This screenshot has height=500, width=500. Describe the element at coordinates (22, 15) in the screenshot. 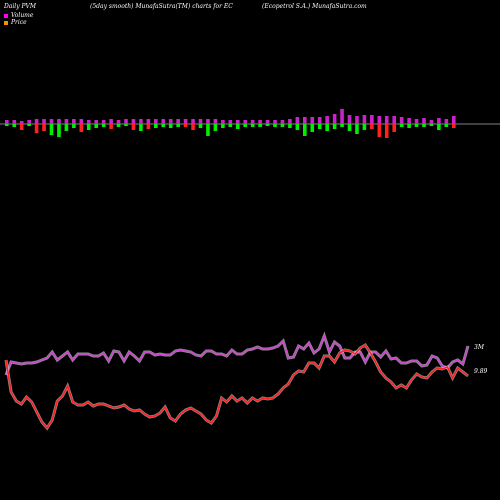

I see `legend-label-volume: Volume` at that location.